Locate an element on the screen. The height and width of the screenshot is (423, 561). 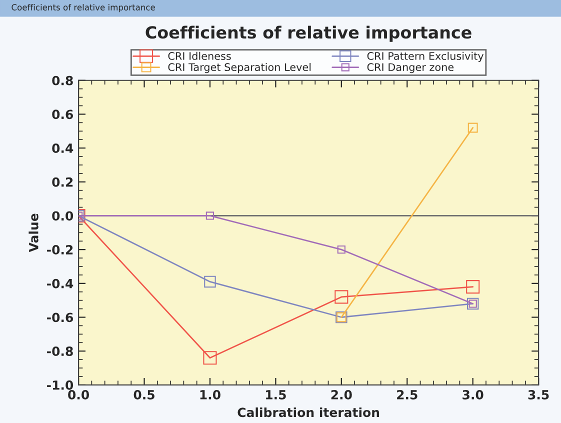
y-tick-label: -1.0 is located at coordinates (60, 385).